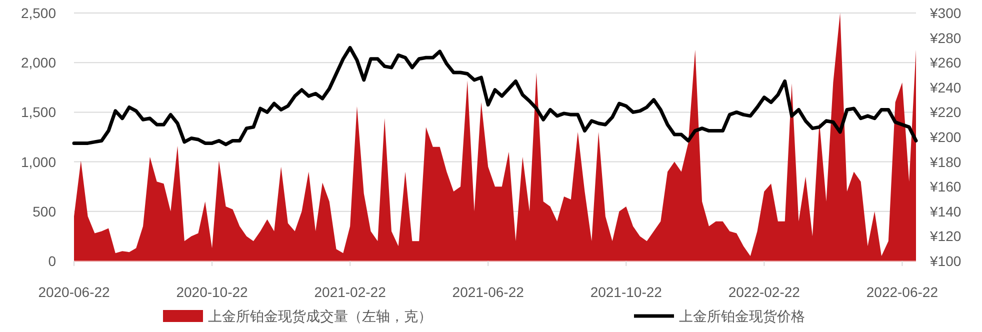 Image resolution: width=982 pixels, height=332 pixels. What do you see at coordinates (626, 292) in the screenshot?
I see `x-tick-label: 2021-10-22` at bounding box center [626, 292].